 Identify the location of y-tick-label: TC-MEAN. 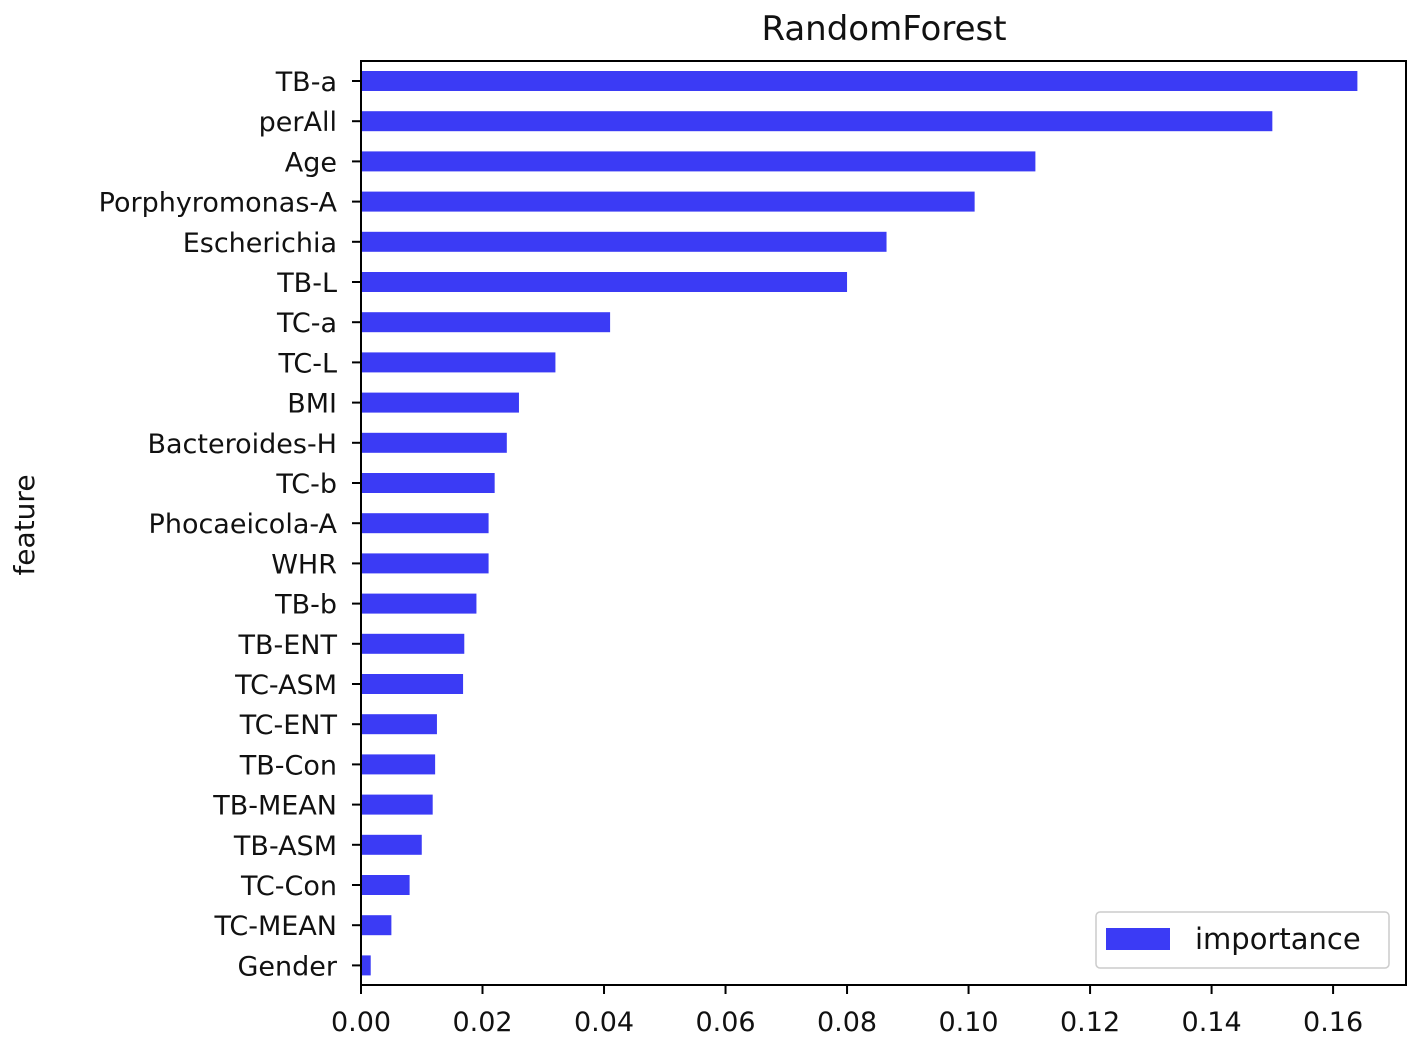
(275, 926).